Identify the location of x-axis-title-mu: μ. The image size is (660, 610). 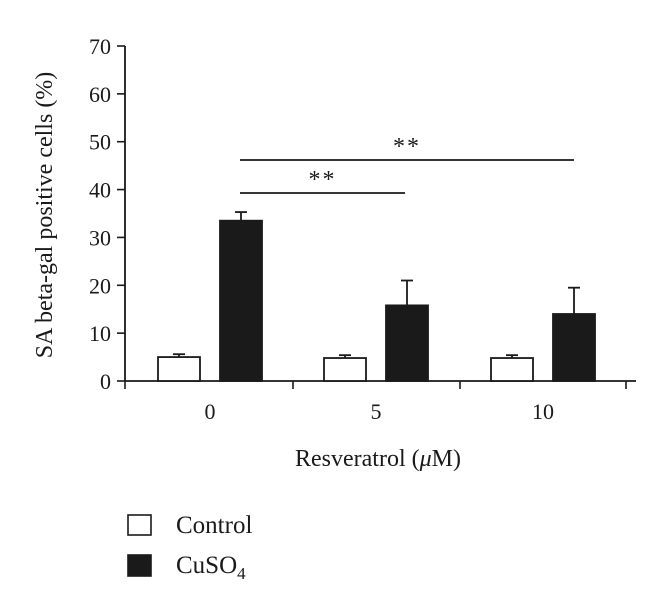
(425, 459).